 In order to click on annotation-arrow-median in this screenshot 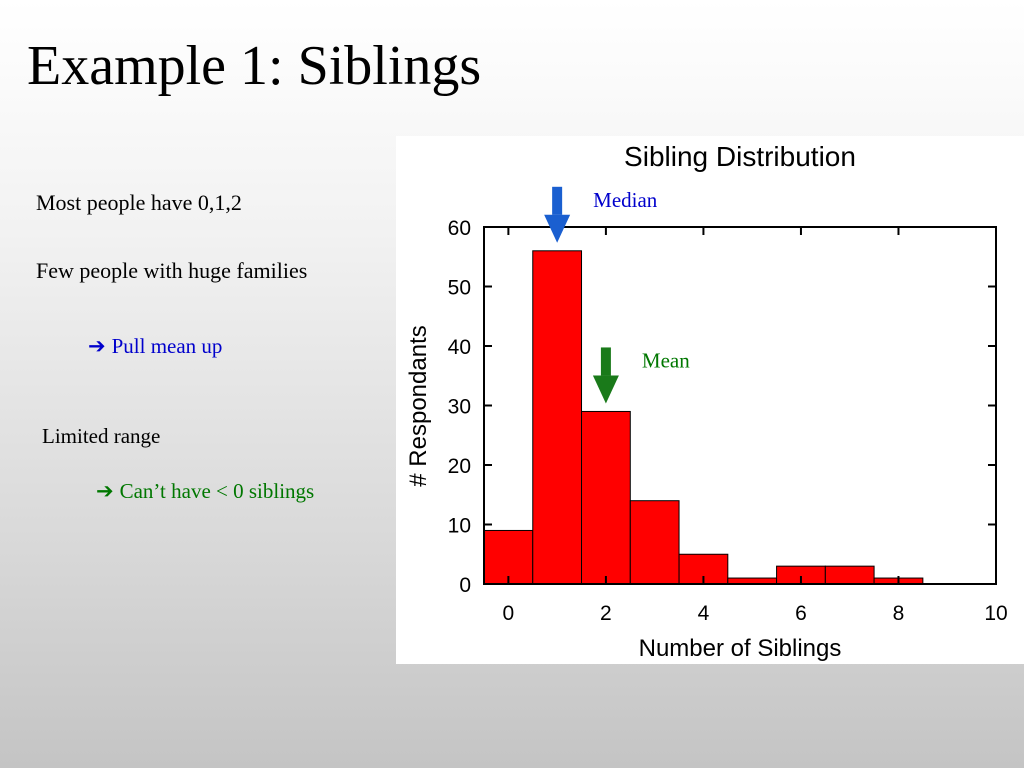, I will do `click(557, 214)`.